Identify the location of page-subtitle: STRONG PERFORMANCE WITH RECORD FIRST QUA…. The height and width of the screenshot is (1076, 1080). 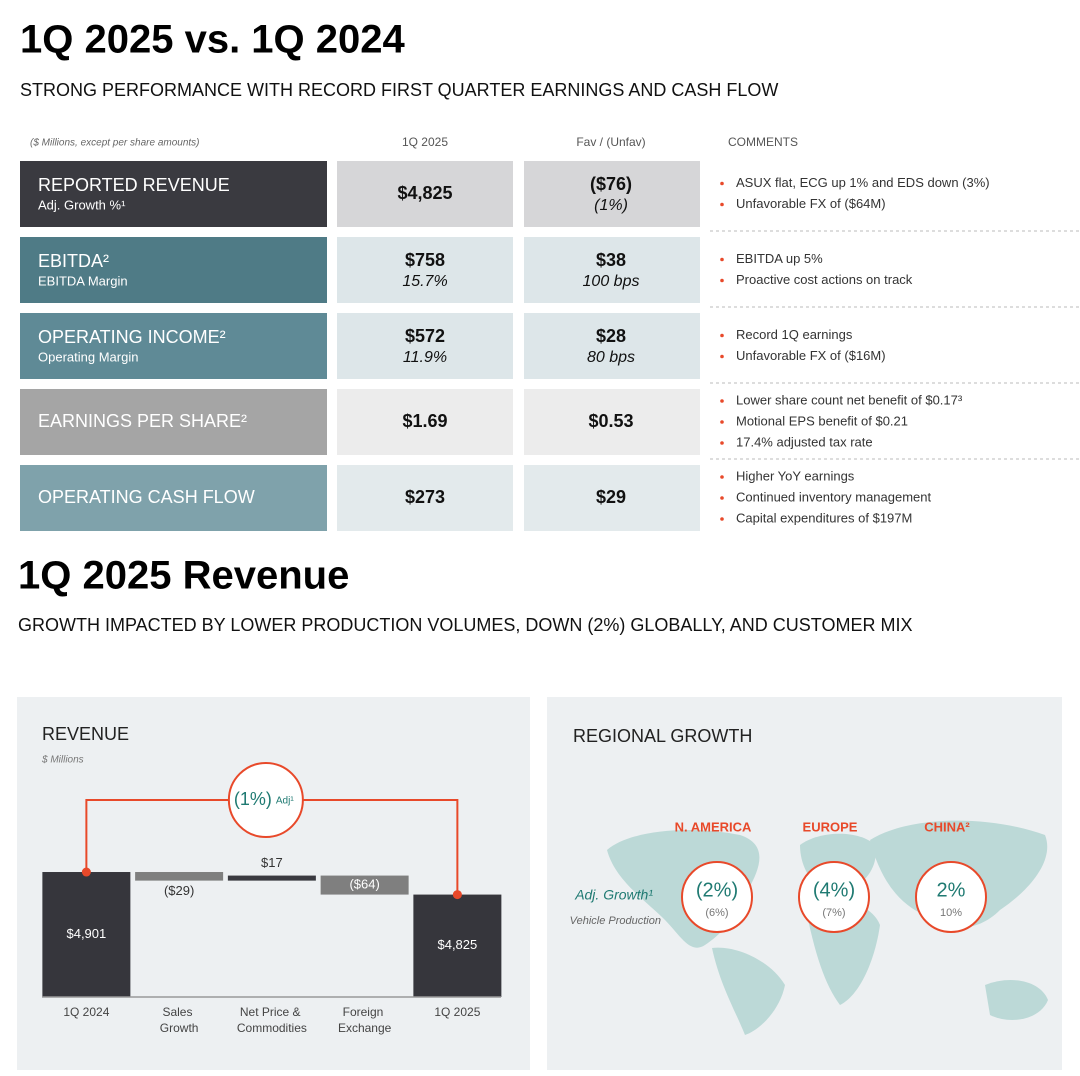
(399, 90).